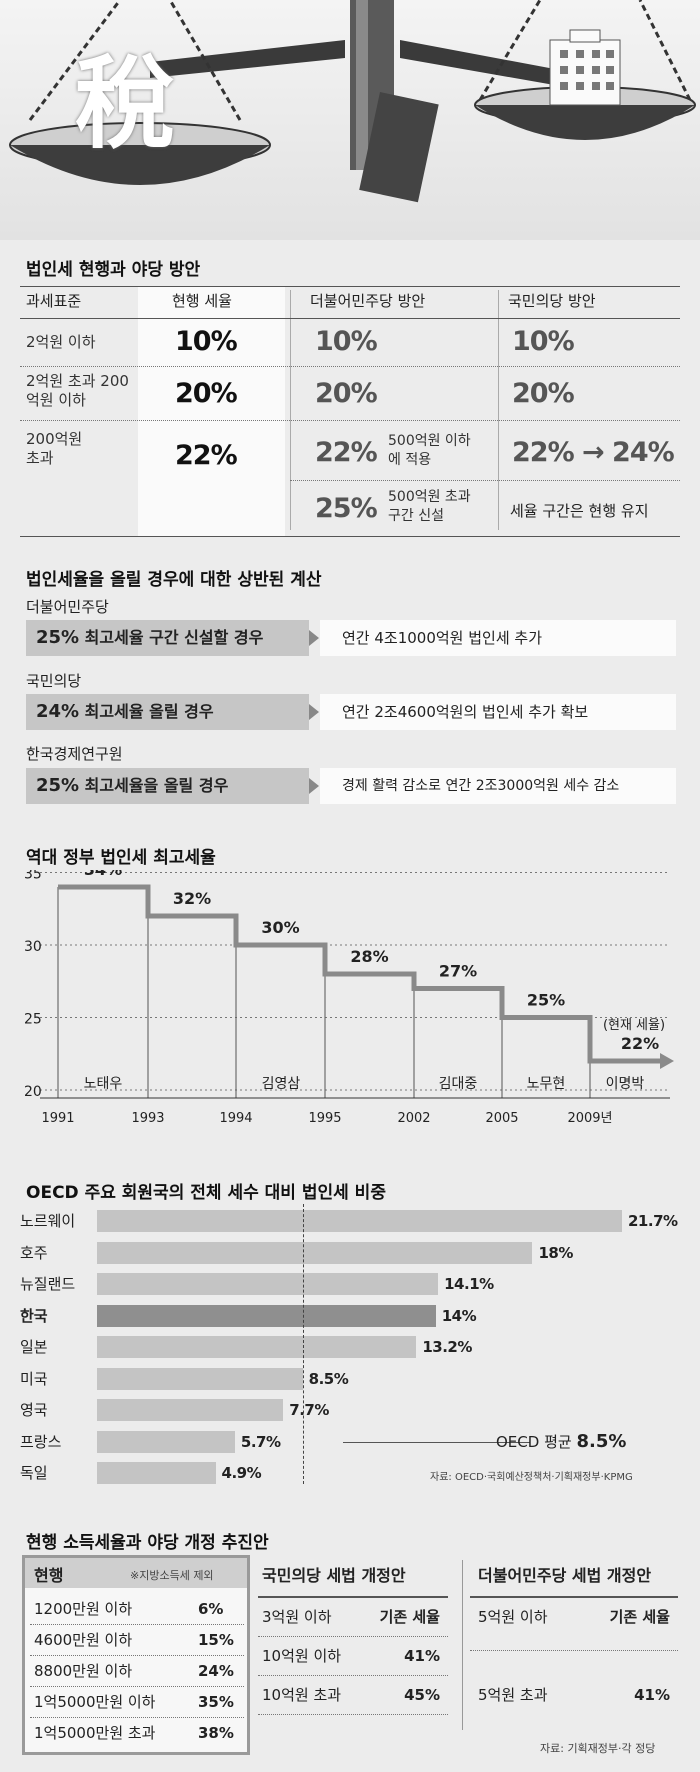  Describe the element at coordinates (601, 1441) in the screenshot. I see `avg-value: 8.5%` at that location.